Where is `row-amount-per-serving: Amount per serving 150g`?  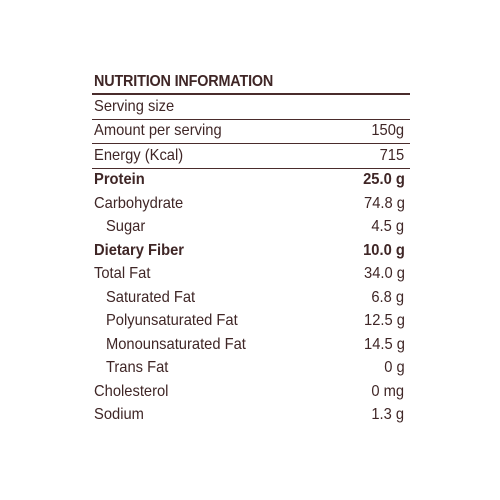 row-amount-per-serving: Amount per serving 150g is located at coordinates (251, 132).